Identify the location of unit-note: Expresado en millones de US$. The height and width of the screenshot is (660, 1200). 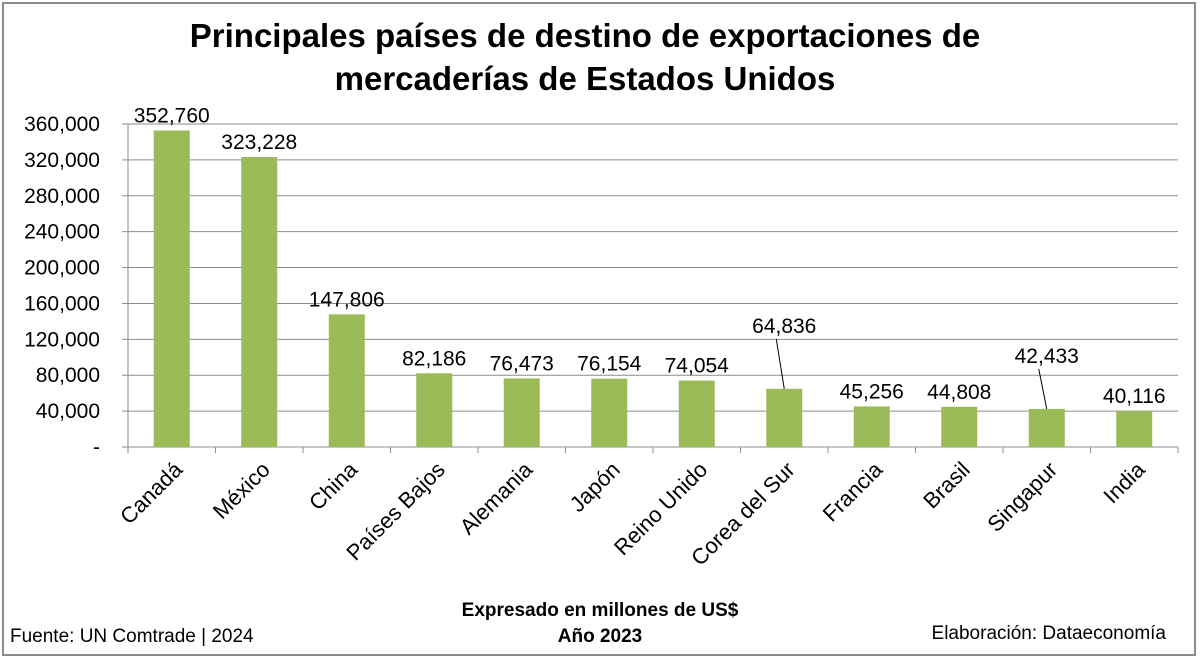
(600, 610).